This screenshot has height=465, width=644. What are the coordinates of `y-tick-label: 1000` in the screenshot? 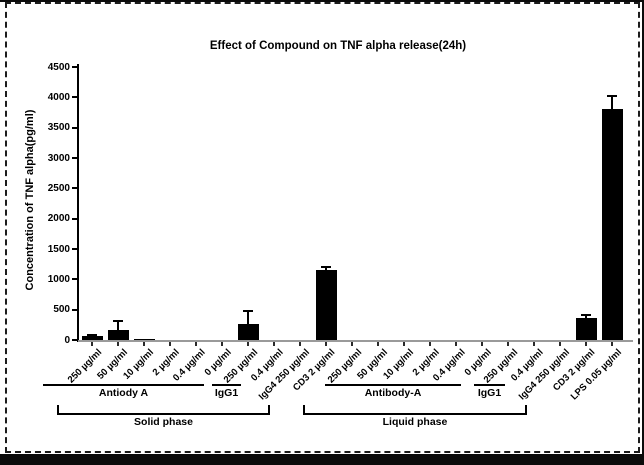 It's located at (58, 279).